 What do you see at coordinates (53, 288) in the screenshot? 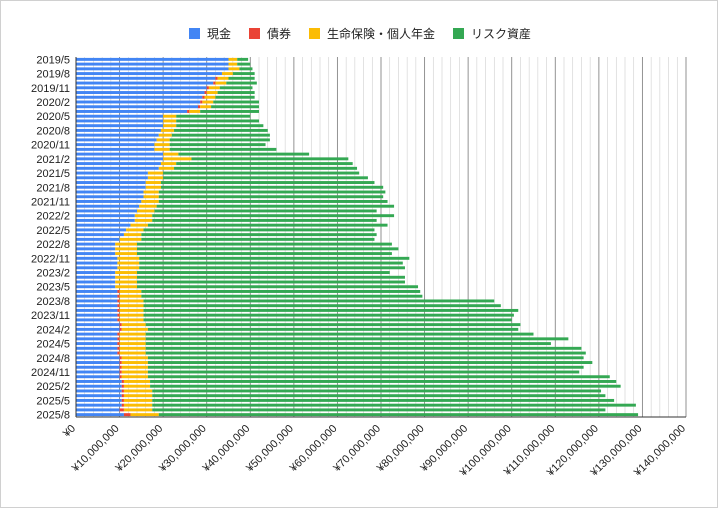
I see `category-label: 2023/5` at bounding box center [53, 288].